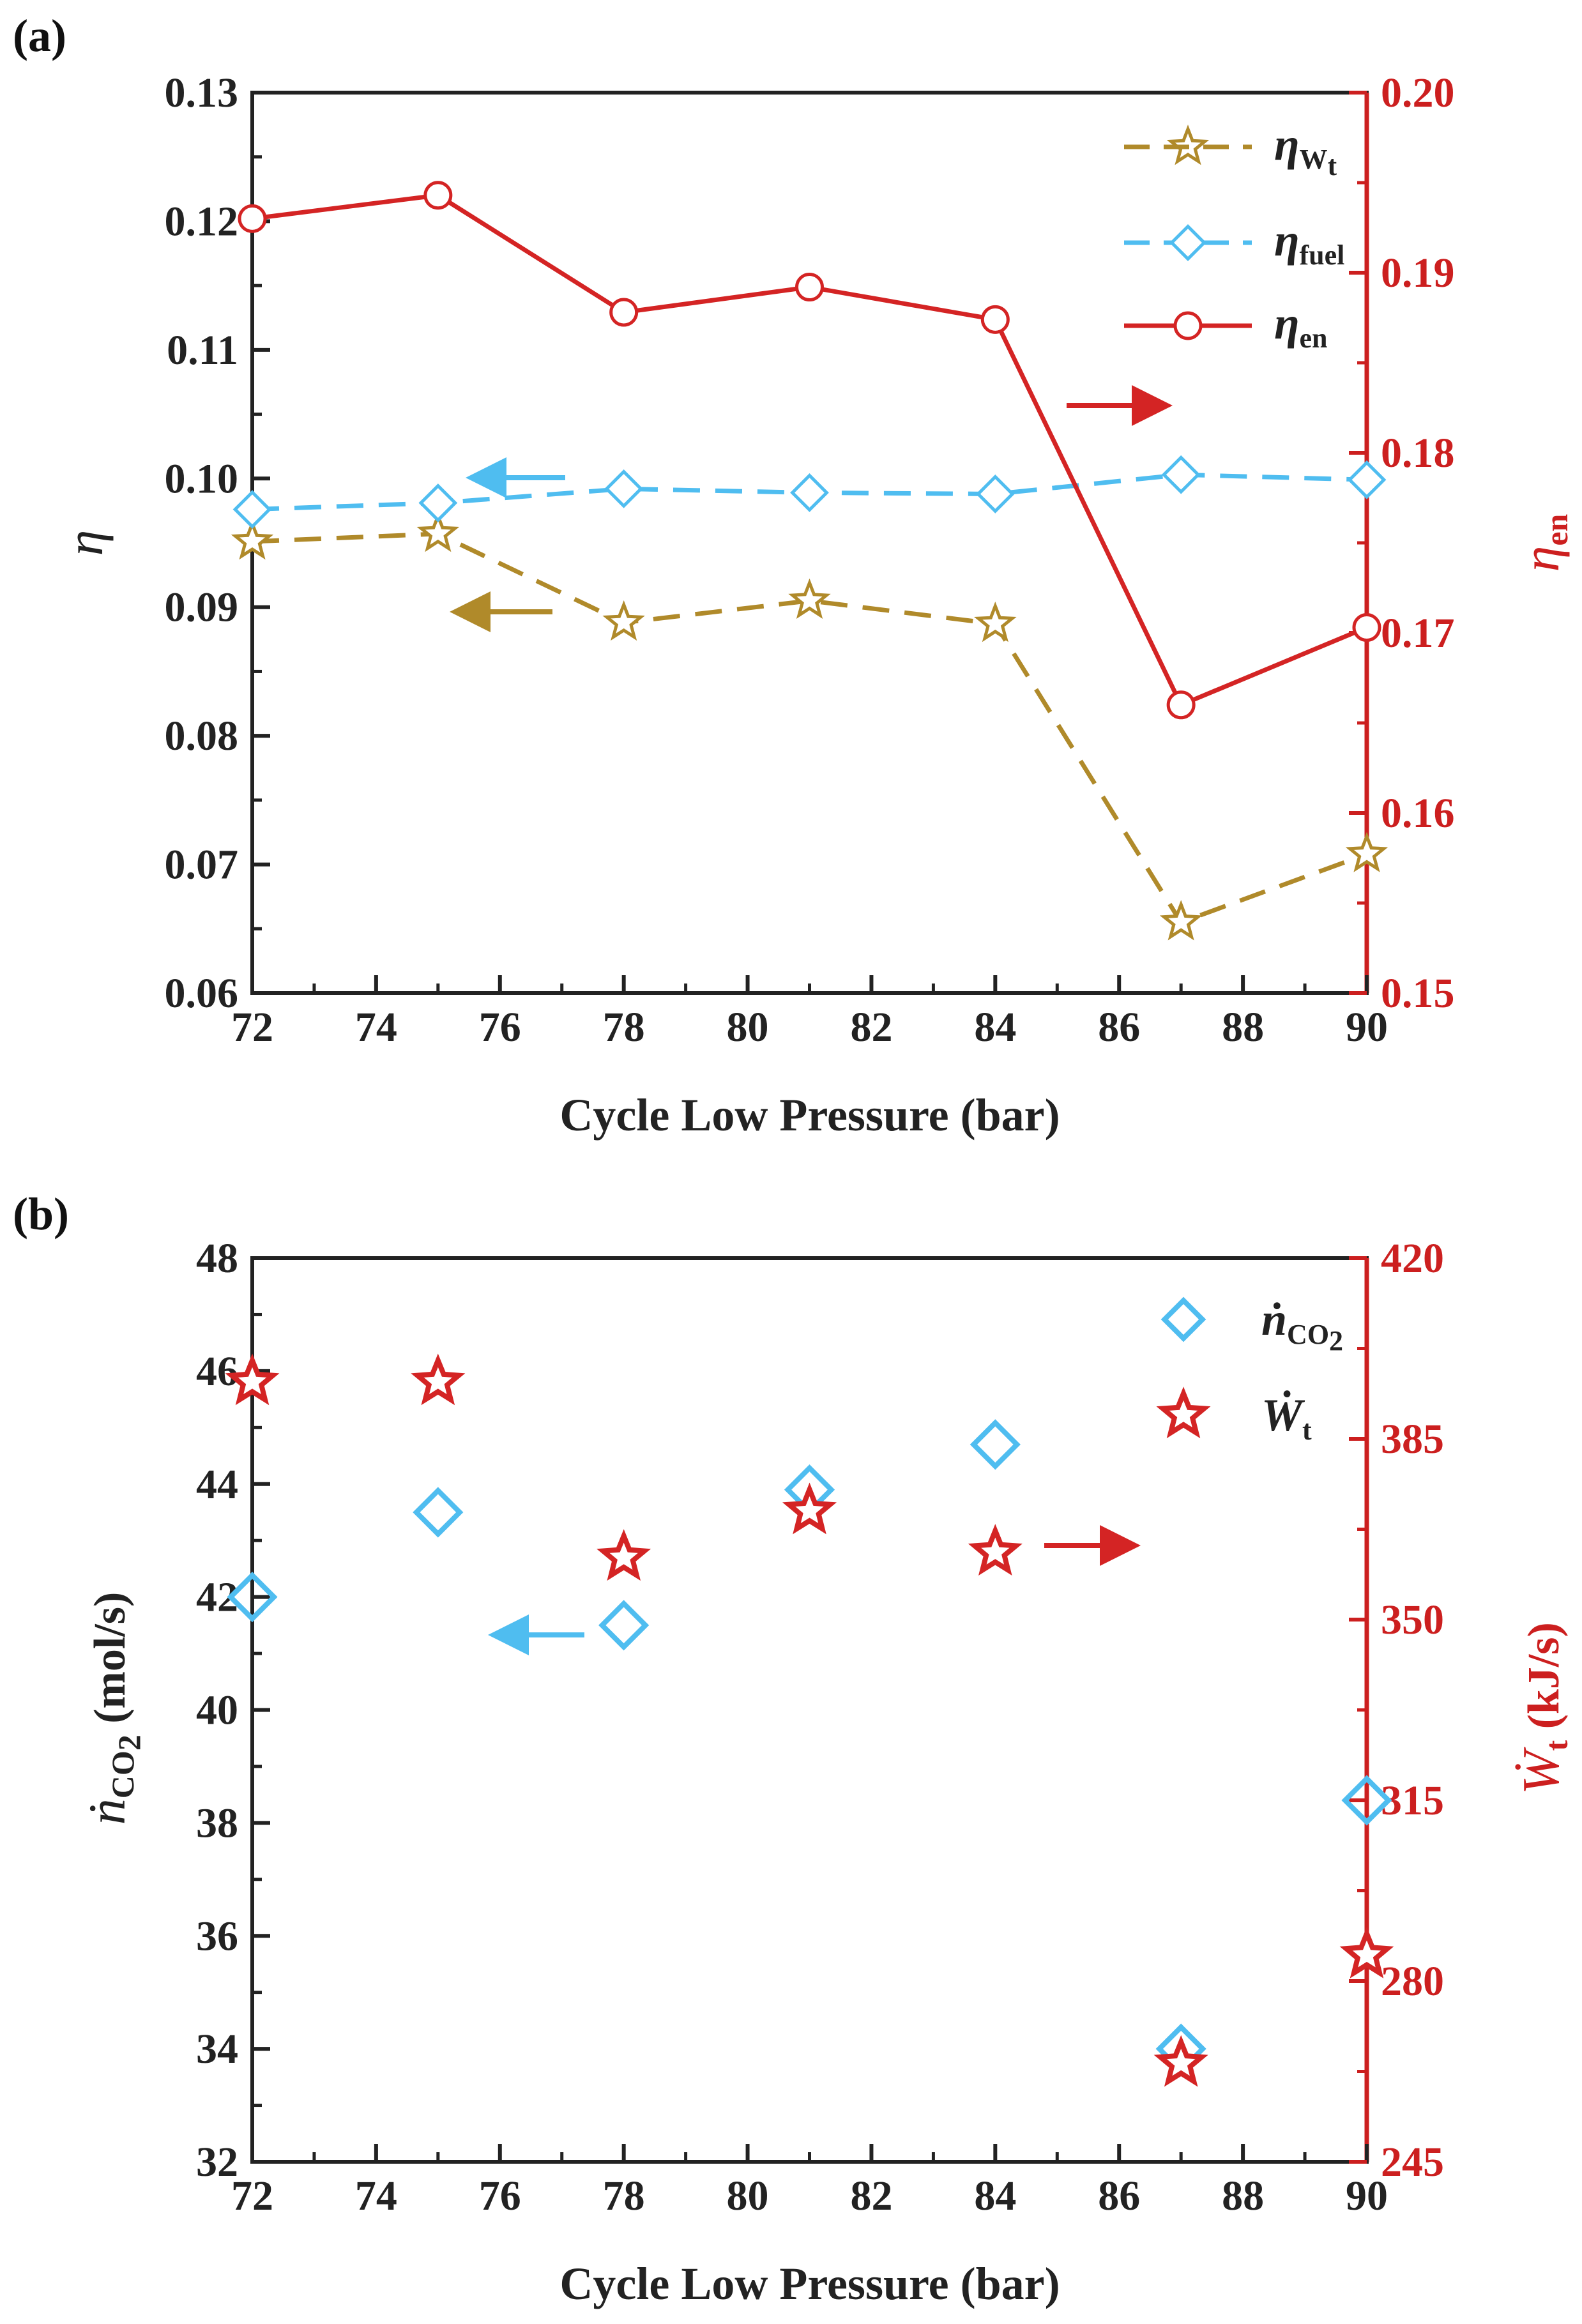 This screenshot has width=1582, height=2324. What do you see at coordinates (202, 479) in the screenshot?
I see `y-tick-label: 0.10` at bounding box center [202, 479].